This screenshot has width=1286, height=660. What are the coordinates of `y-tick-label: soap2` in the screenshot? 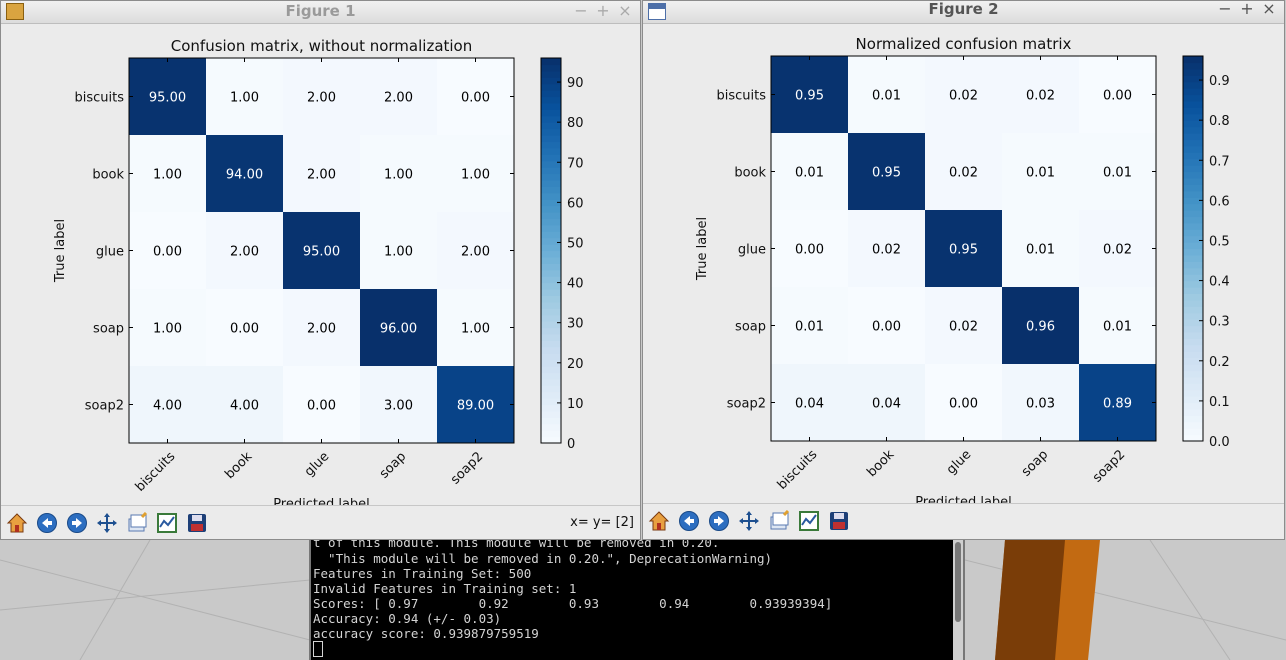 It's located at (104, 406).